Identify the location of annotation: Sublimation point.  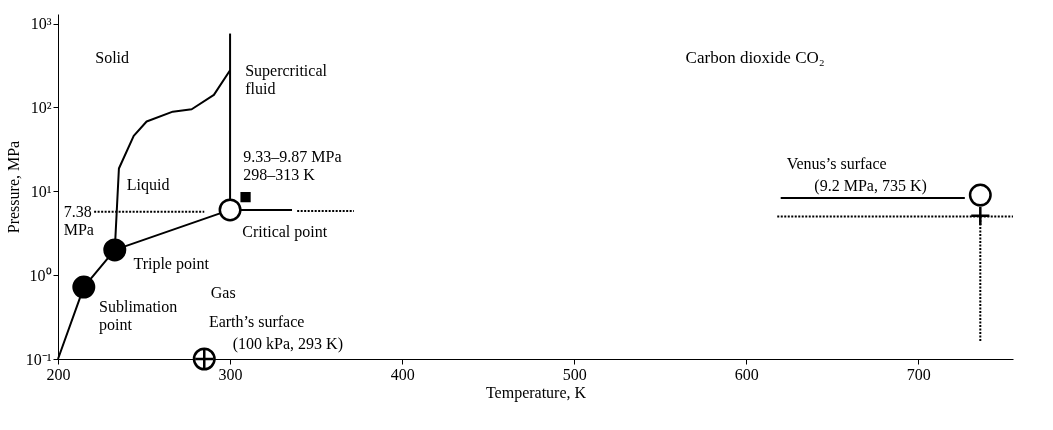
(138, 316).